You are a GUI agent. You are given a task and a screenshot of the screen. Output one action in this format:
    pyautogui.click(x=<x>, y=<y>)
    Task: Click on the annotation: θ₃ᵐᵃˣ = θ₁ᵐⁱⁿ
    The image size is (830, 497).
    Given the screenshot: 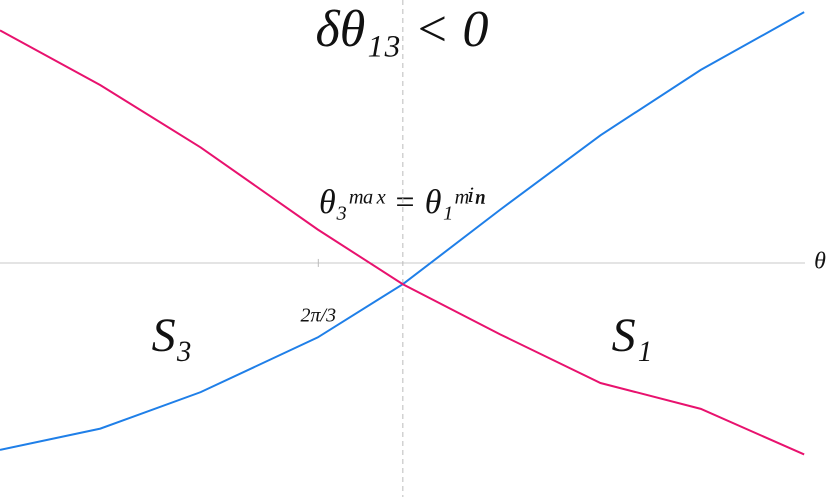 What is the action you would take?
    pyautogui.click(x=402, y=202)
    